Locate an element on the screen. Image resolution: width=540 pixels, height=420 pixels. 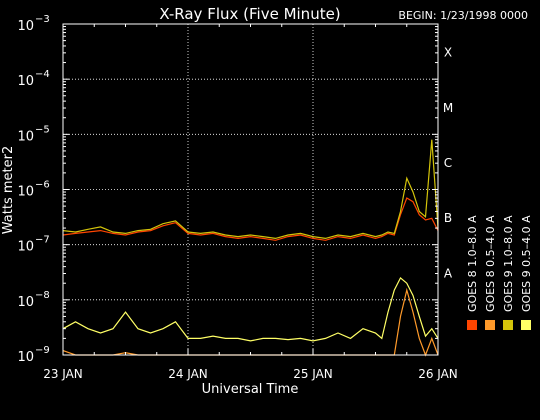
y-tick-label-exponent: −5 is located at coordinates (42, 129).